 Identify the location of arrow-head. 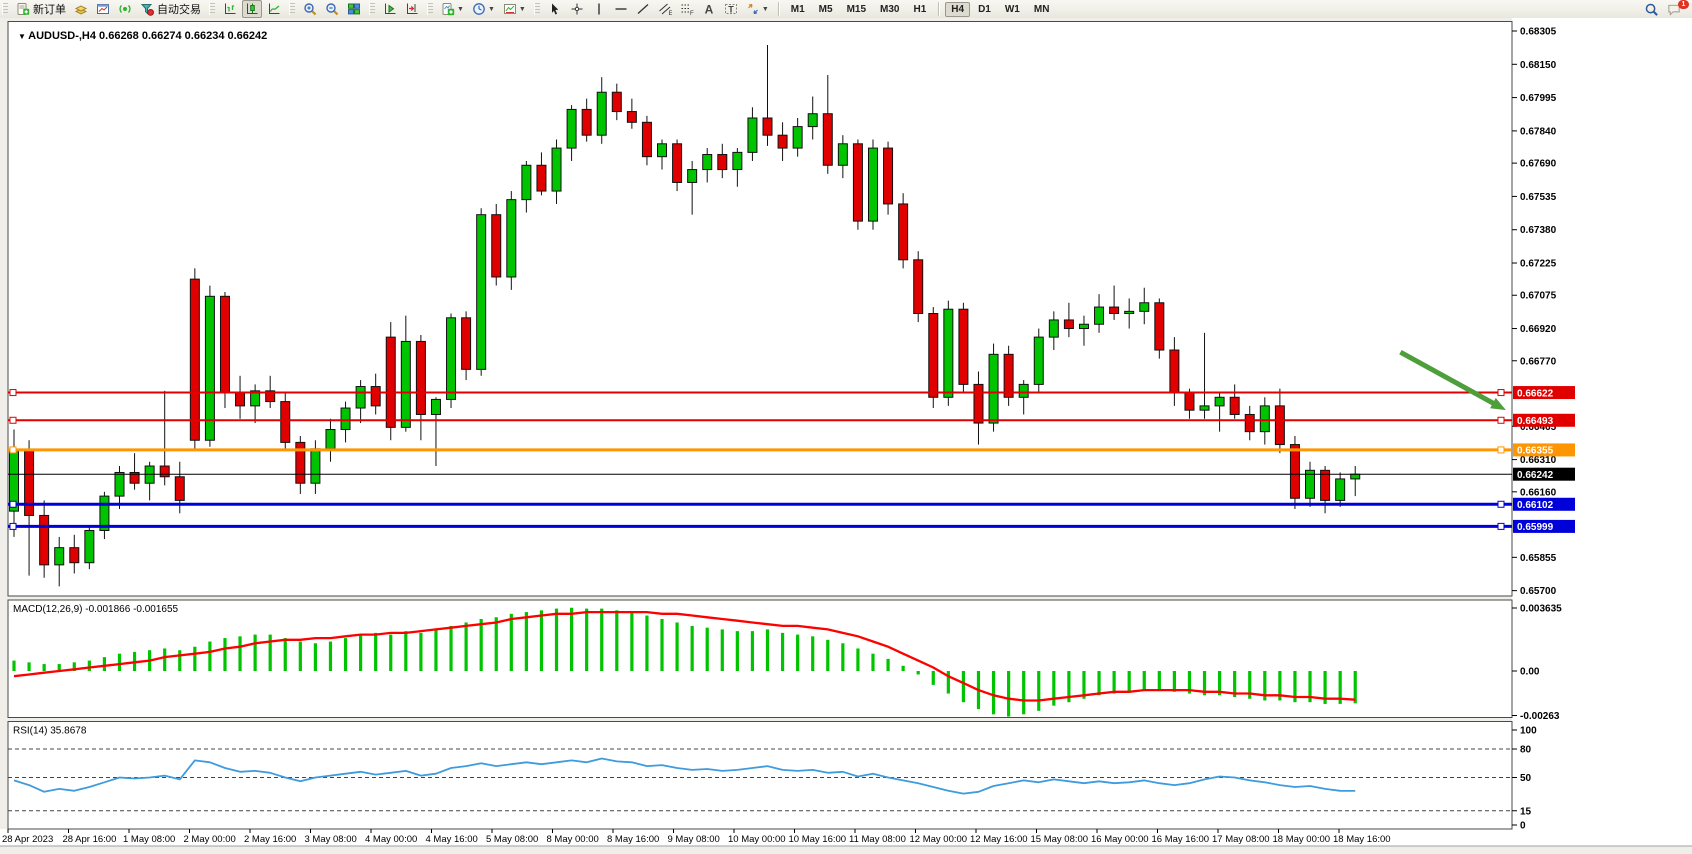
(1498, 404).